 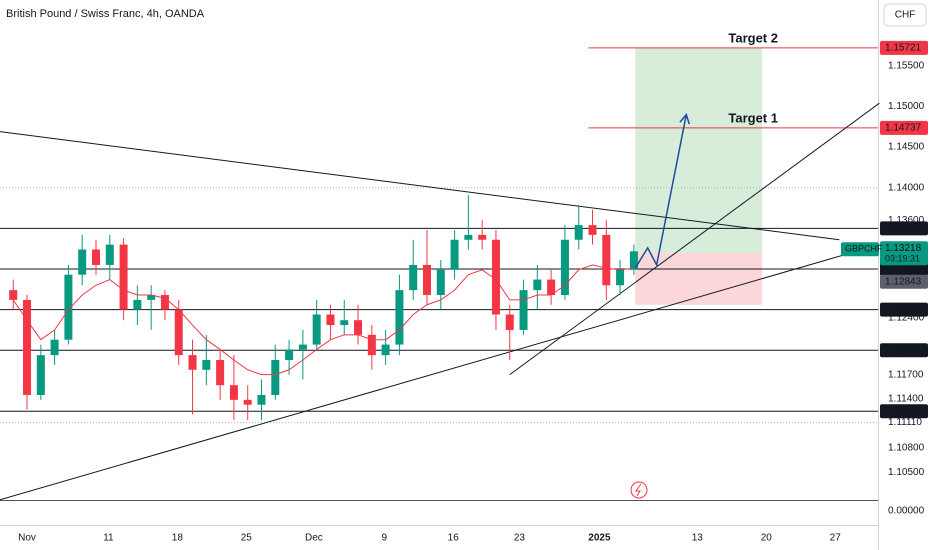 I want to click on arrow-head, so click(x=685, y=119).